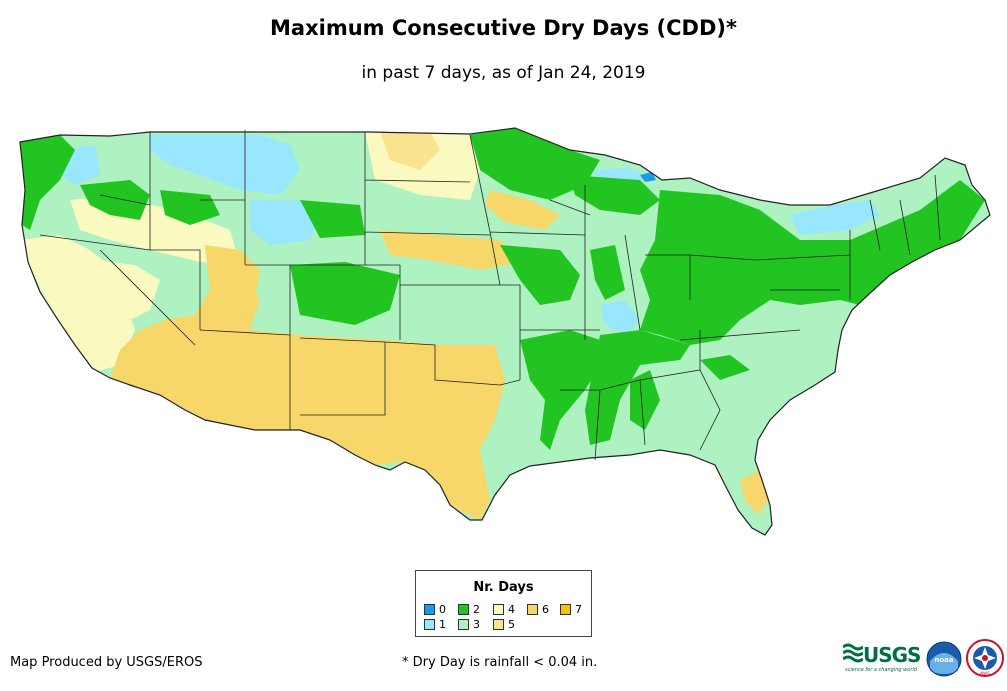 This screenshot has width=1007, height=691. What do you see at coordinates (127, 290) in the screenshot?
I see `zone-4-days` at bounding box center [127, 290].